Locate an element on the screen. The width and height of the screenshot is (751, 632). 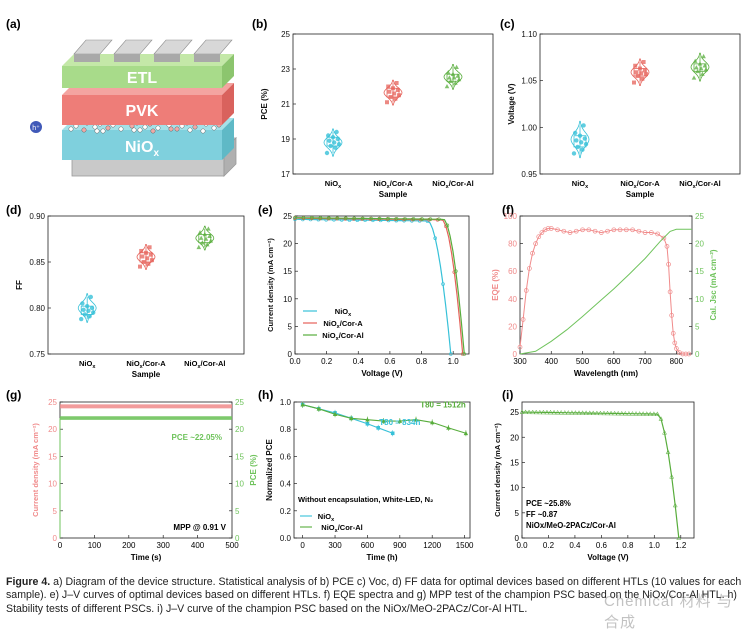
chart-g-x-tick-label: 500 is located at coordinates (232, 545).